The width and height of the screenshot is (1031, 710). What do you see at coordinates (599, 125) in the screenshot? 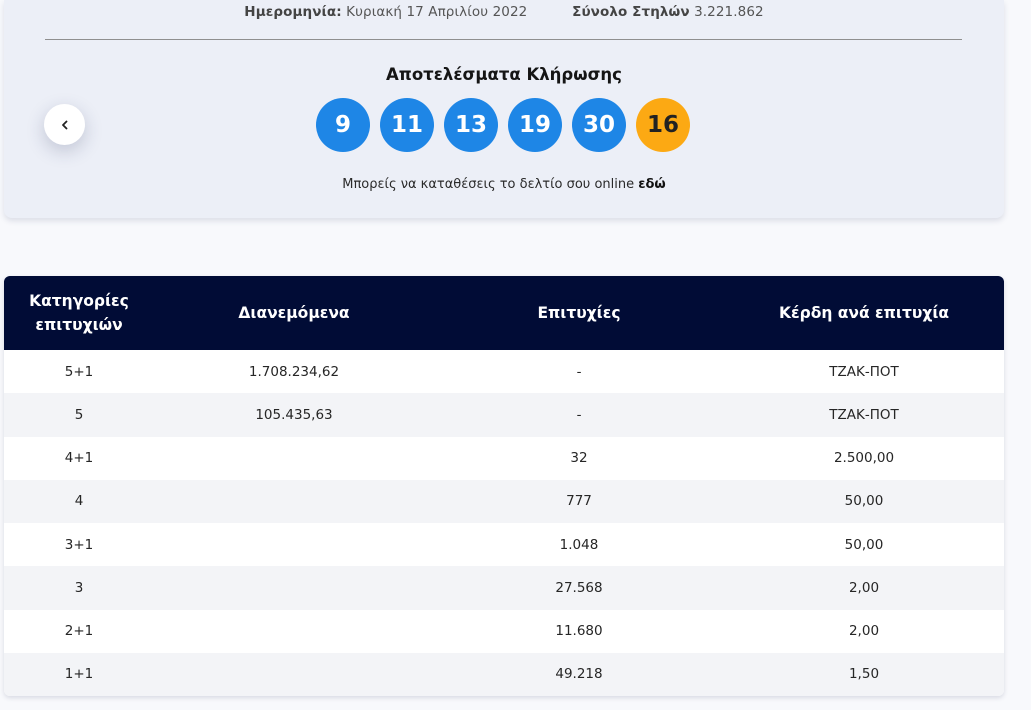
I see `number-ball: 30` at bounding box center [599, 125].